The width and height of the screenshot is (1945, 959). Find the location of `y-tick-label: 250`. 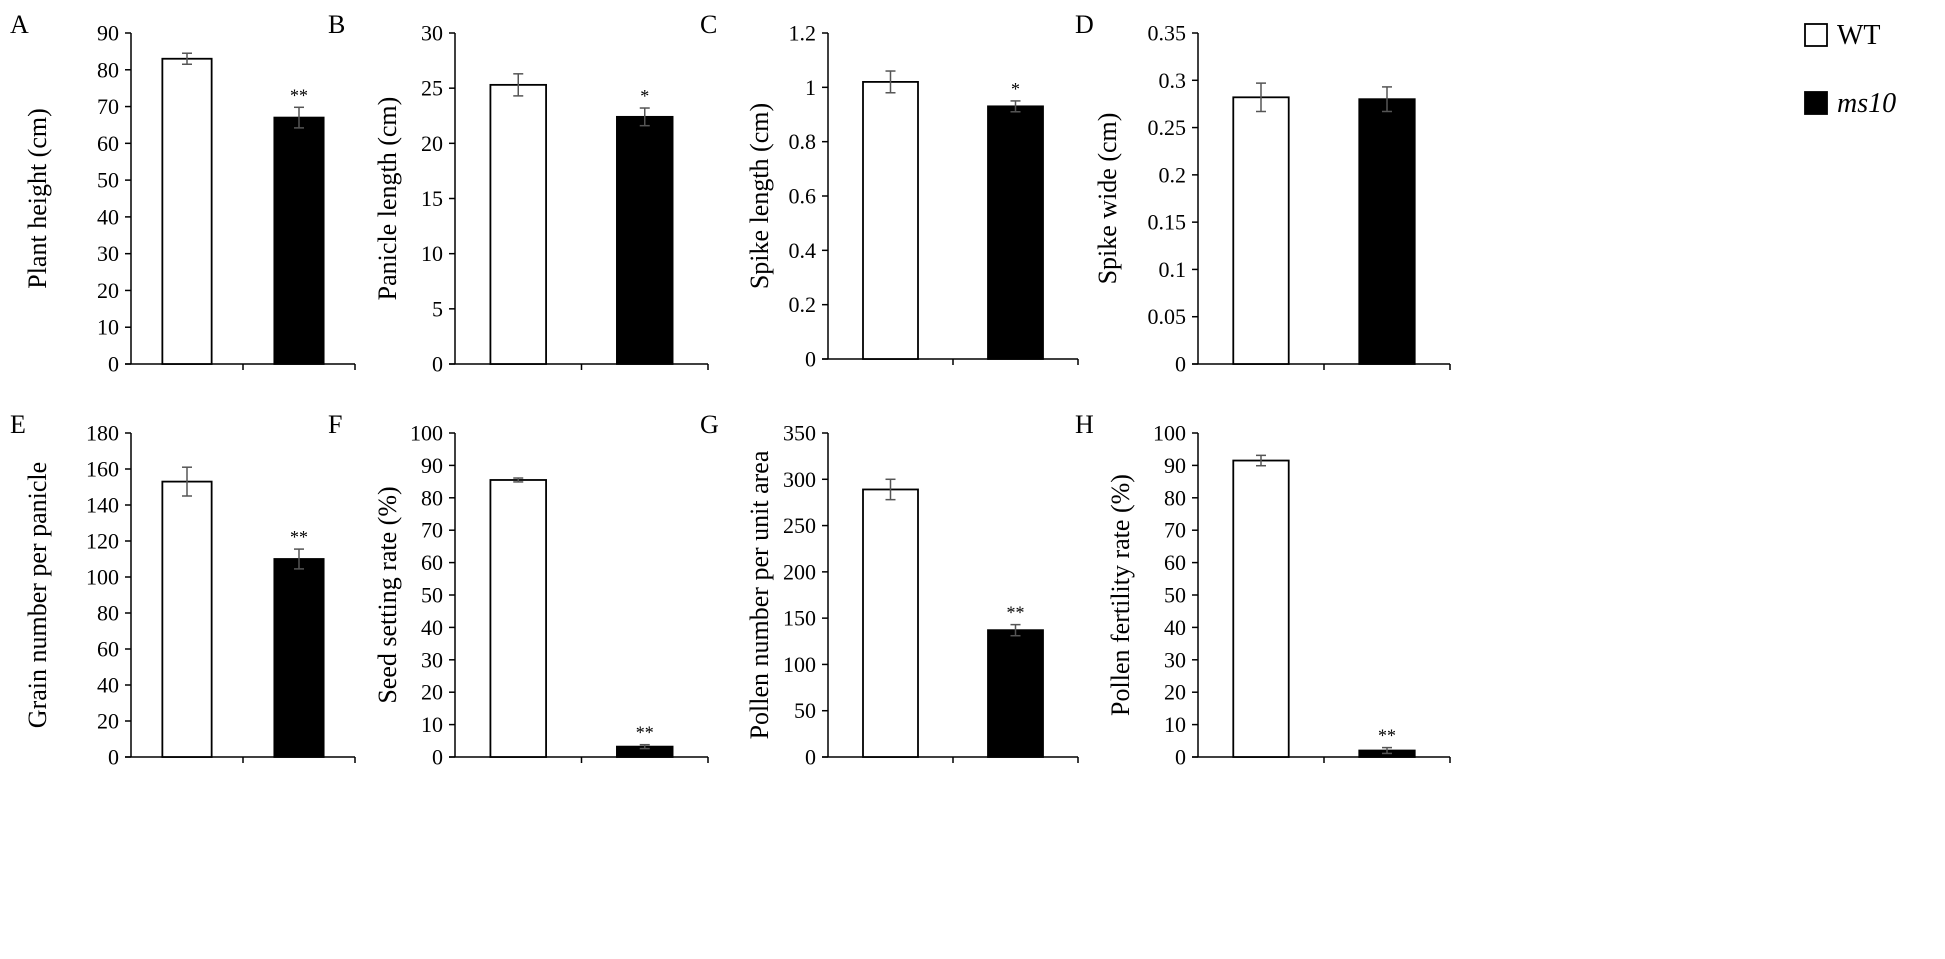

y-tick-label: 250 is located at coordinates (799, 525).